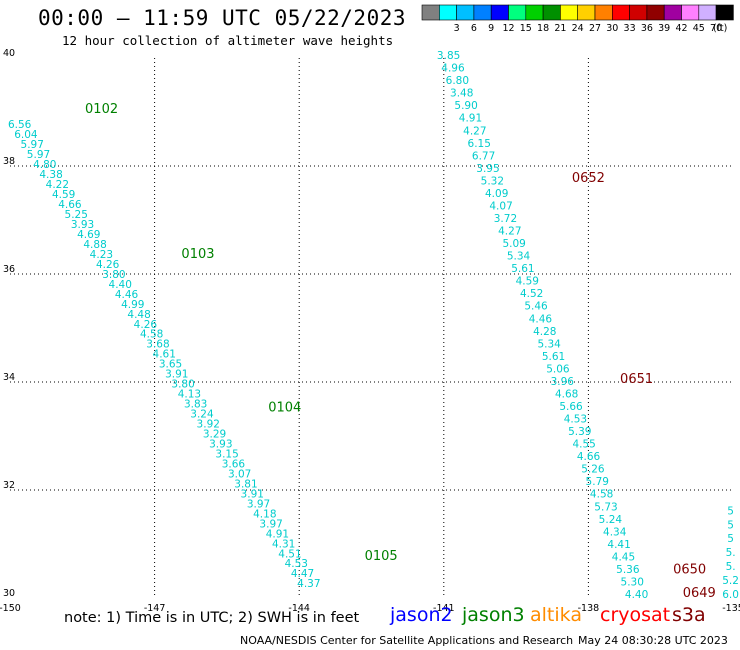 This screenshot has height=650, width=740. What do you see at coordinates (496, 194) in the screenshot?
I see `swh-value-label: 4.09` at bounding box center [496, 194].